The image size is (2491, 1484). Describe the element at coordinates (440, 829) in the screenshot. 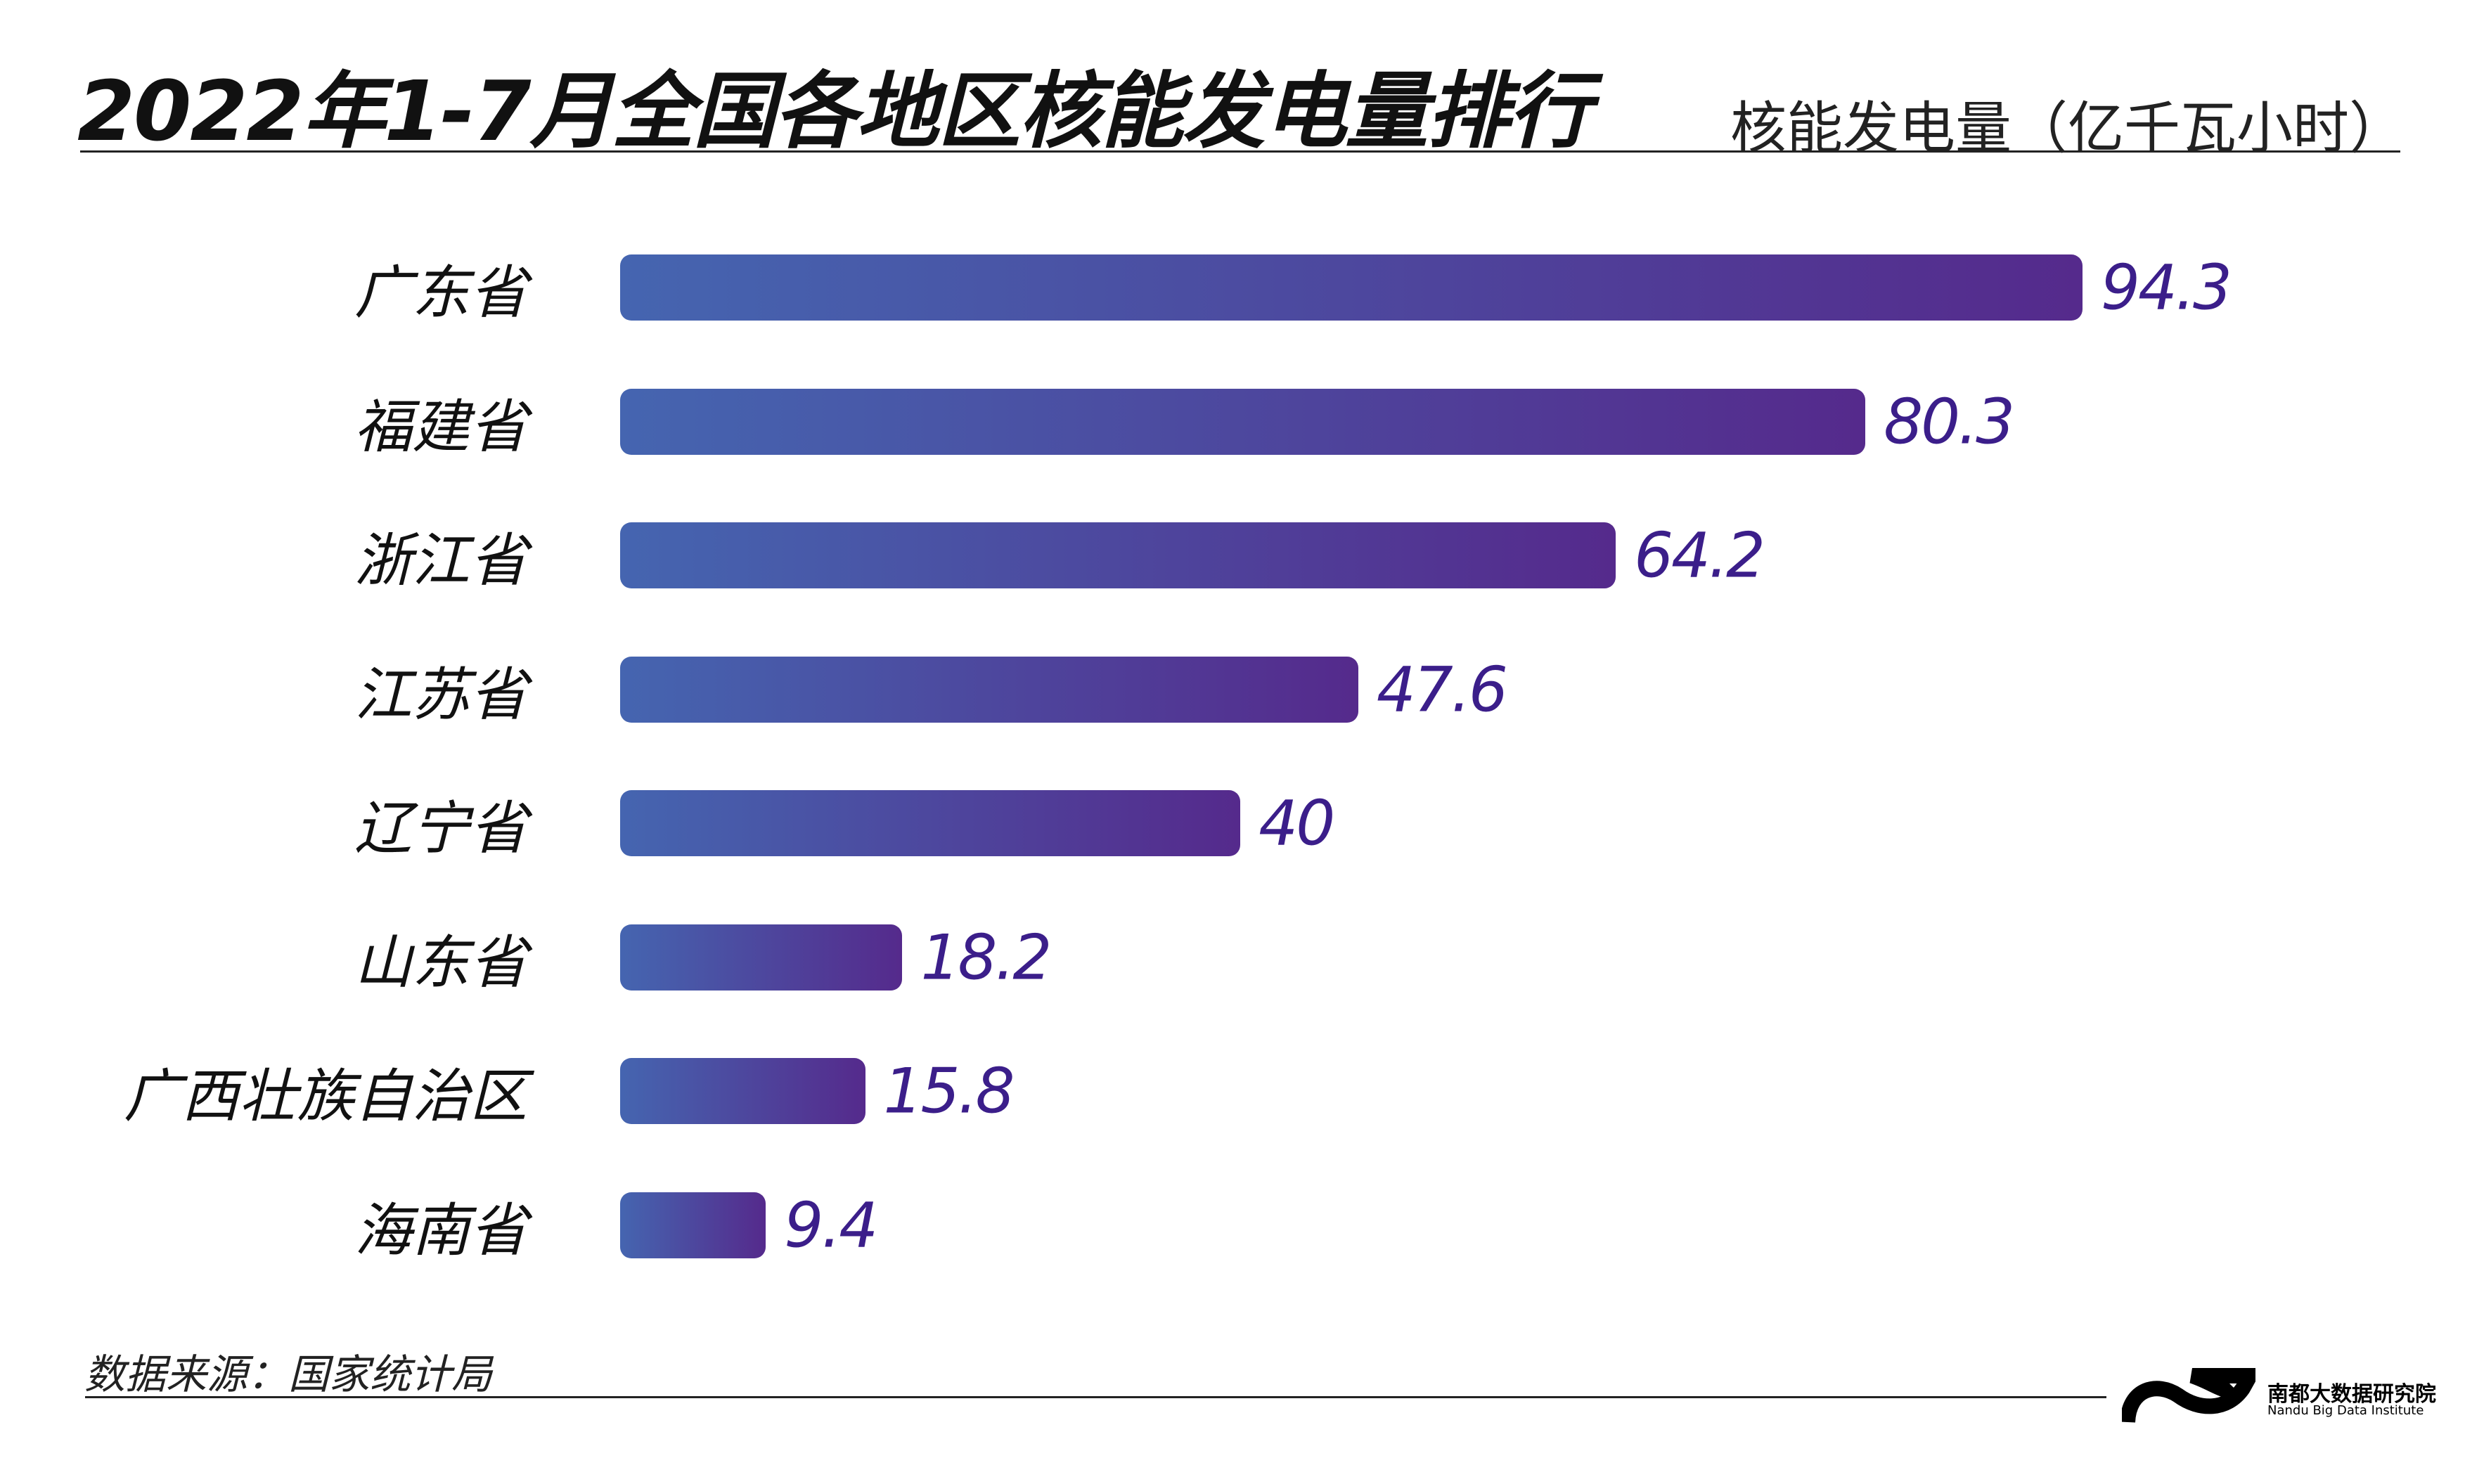

I see `category-label: 辽宁省` at that location.